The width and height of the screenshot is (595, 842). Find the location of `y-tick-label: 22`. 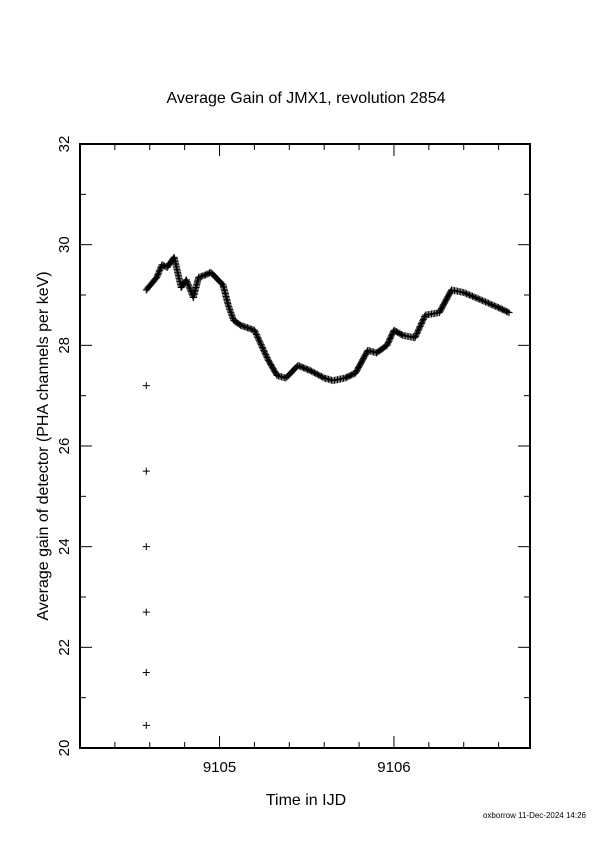

y-tick-label: 22 is located at coordinates (64, 647).